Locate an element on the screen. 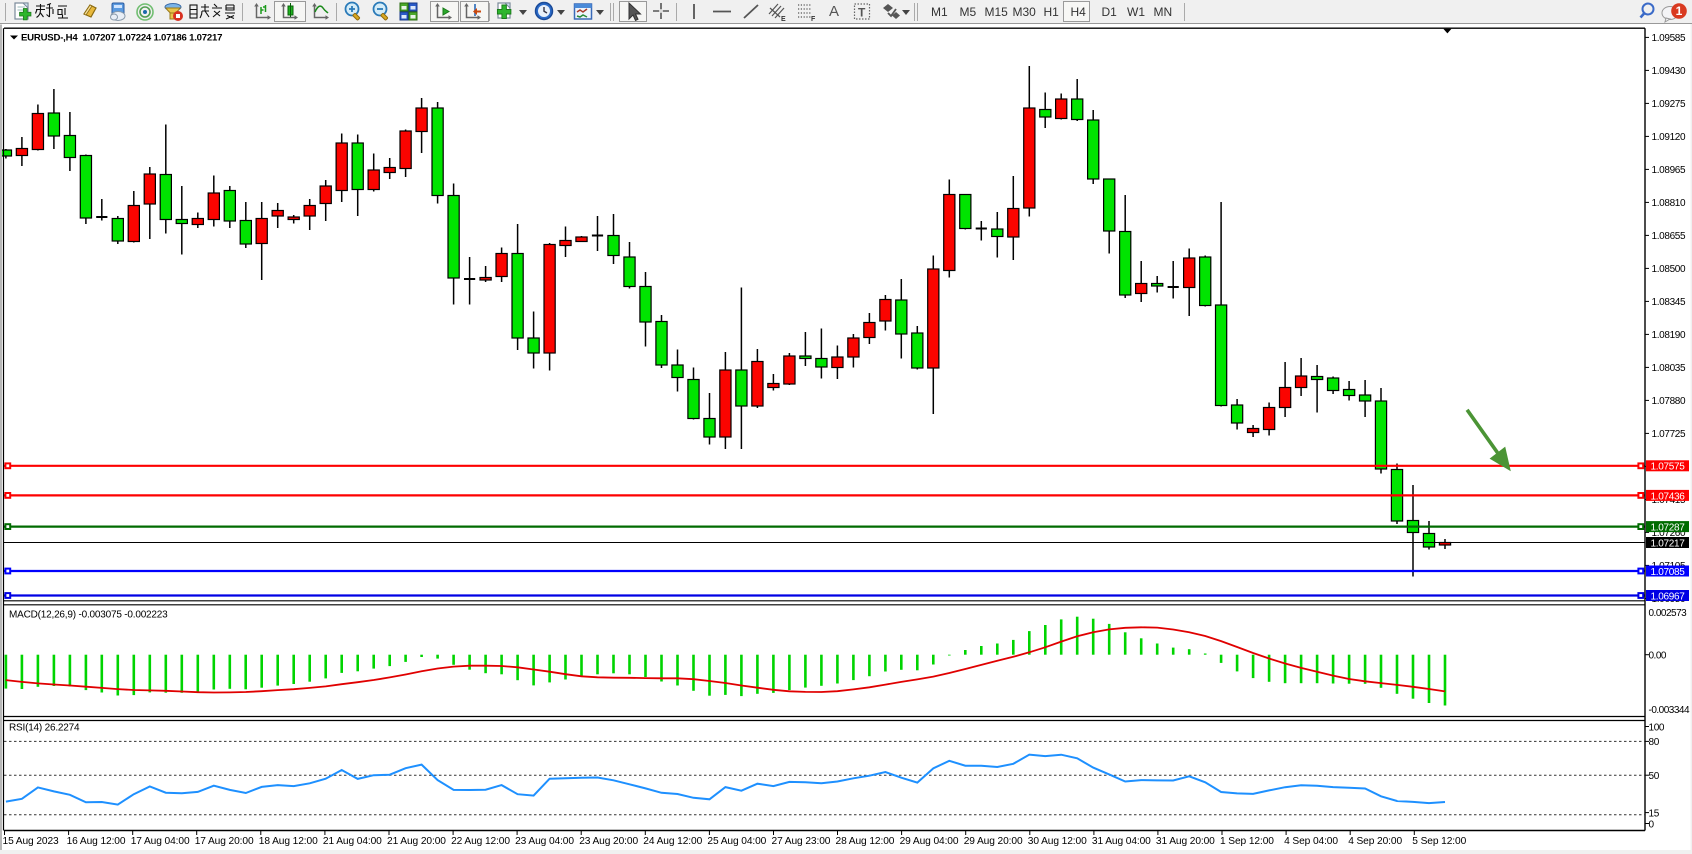  svg-text: 24 Aug 12:00 is located at coordinates (672, 841).